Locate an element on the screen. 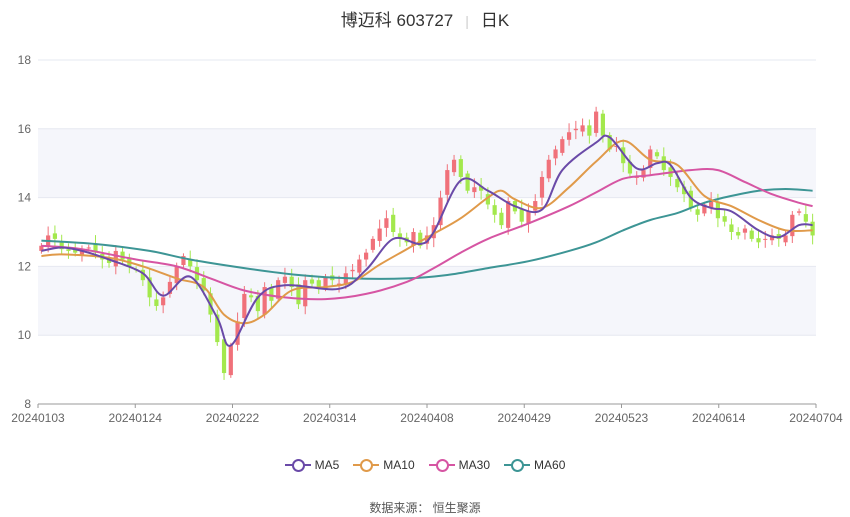 This screenshot has height=517, width=850. chart-title: 博迈科 603727 | 日K is located at coordinates (425, 18).